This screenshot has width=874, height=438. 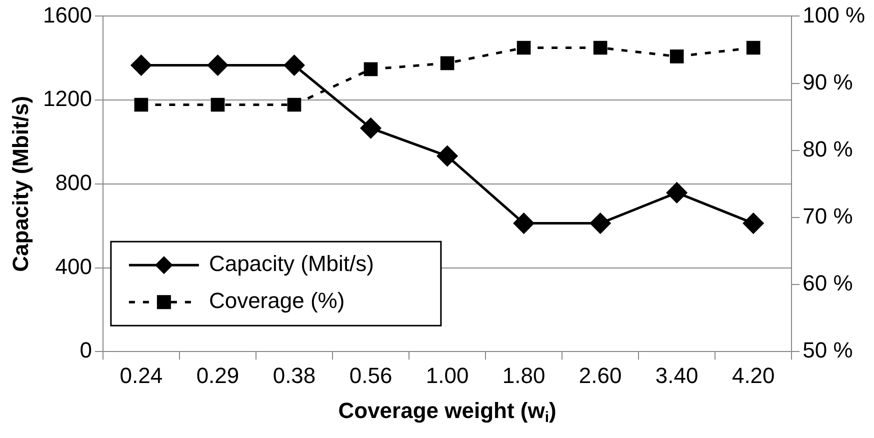 I want to click on x-tick-label: 1.00, so click(x=447, y=375).